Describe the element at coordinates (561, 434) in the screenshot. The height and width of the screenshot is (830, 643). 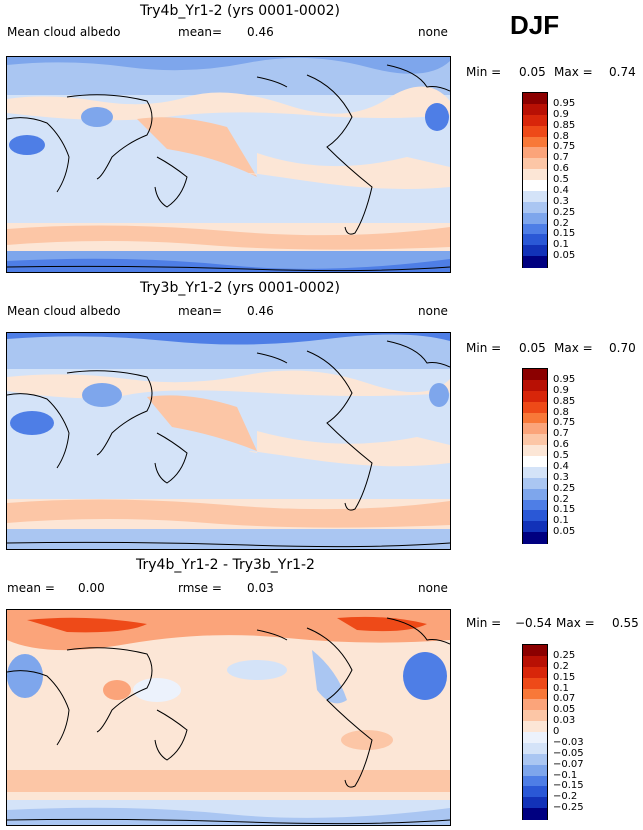
I see `panel-2-colorbar-tick-label: 0.7` at that location.